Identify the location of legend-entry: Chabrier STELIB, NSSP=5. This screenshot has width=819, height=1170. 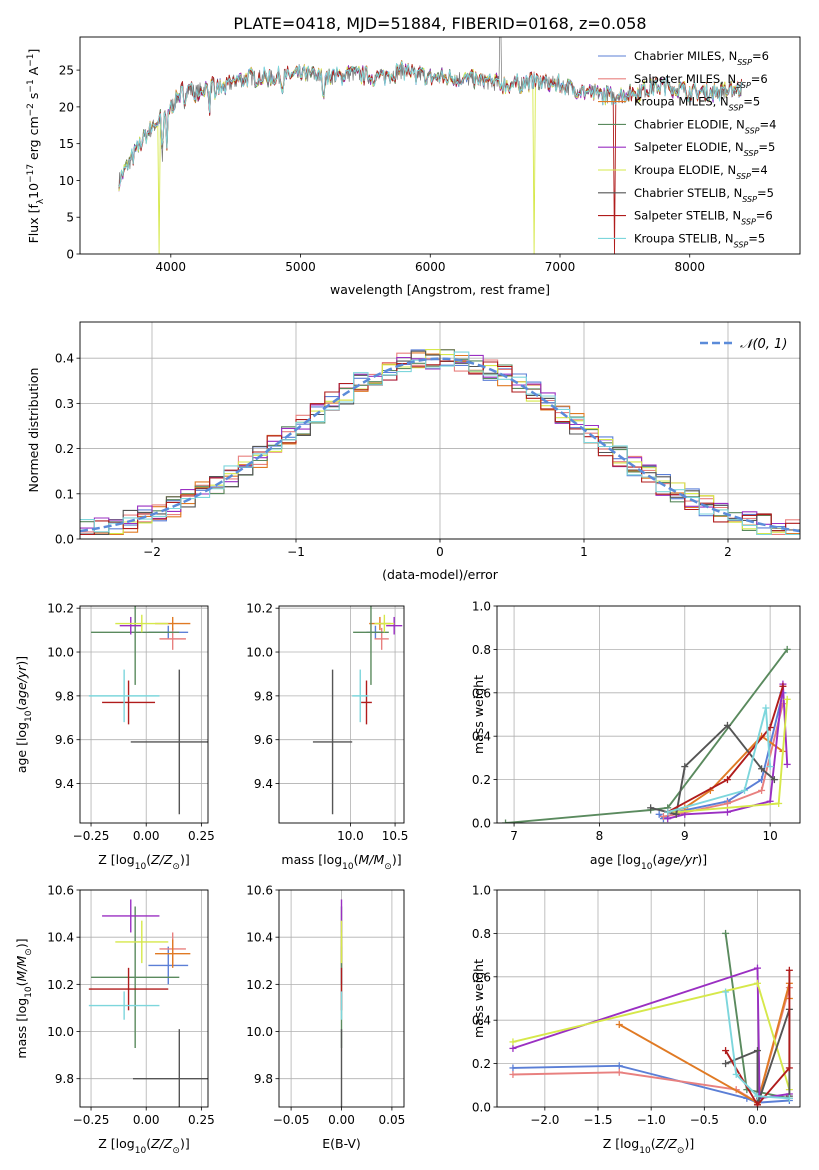
(704, 195).